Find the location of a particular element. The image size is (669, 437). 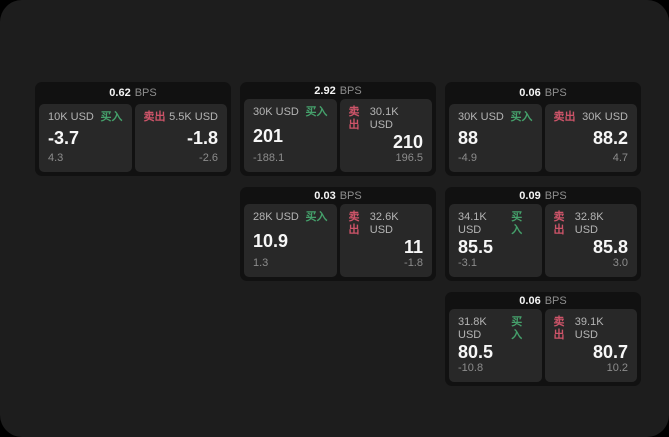

buy-panel-header: 10K USD 买入 is located at coordinates (85, 117).